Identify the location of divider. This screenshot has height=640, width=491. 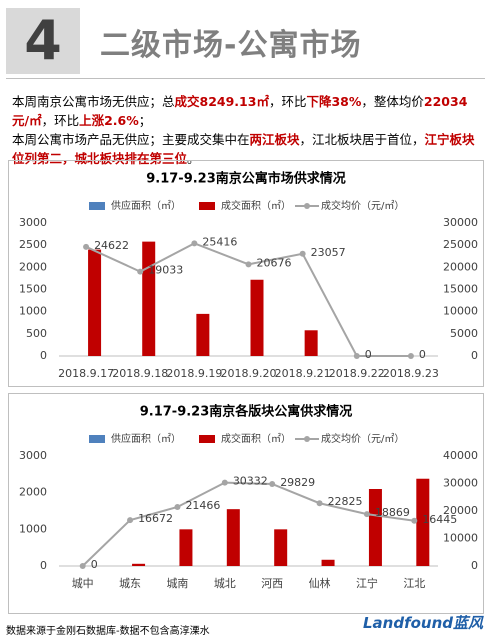
(245, 78).